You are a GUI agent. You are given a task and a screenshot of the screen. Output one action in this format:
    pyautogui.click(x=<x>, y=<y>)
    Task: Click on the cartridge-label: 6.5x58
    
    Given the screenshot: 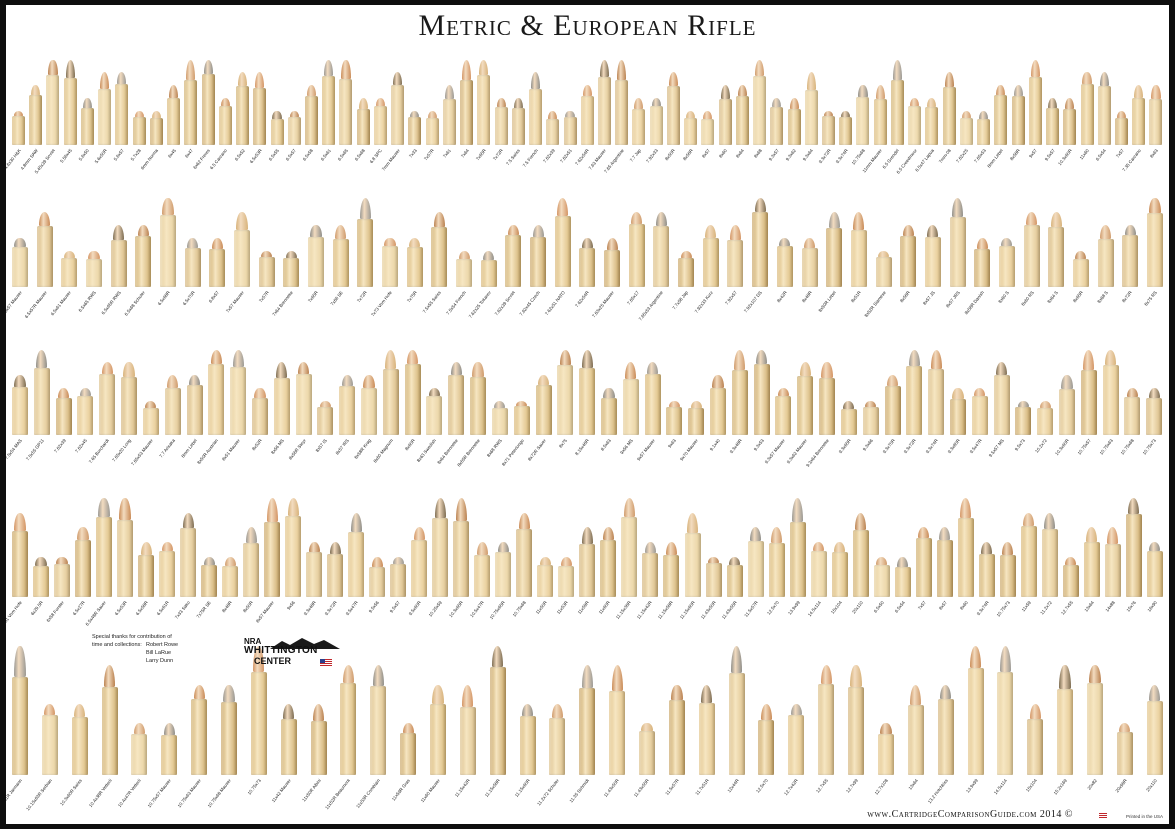 What is the action you would take?
    pyautogui.click(x=308, y=155)
    